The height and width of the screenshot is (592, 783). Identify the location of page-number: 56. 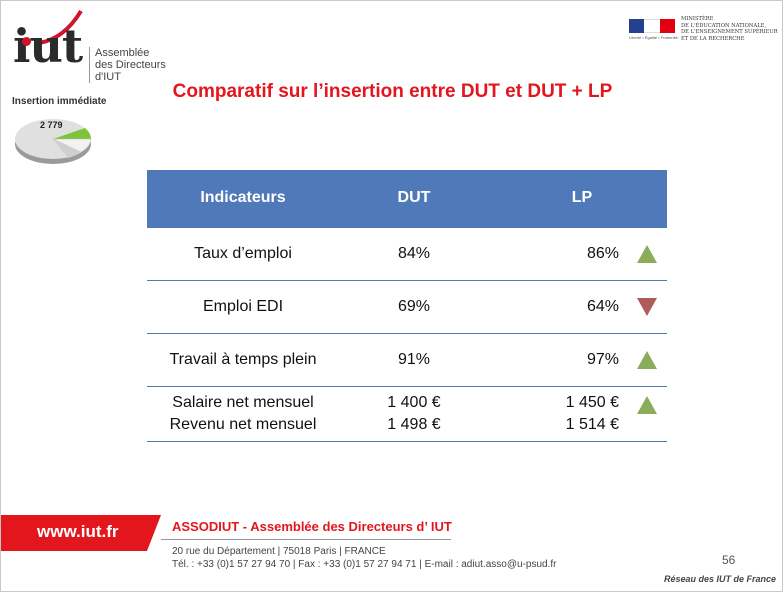
(729, 560).